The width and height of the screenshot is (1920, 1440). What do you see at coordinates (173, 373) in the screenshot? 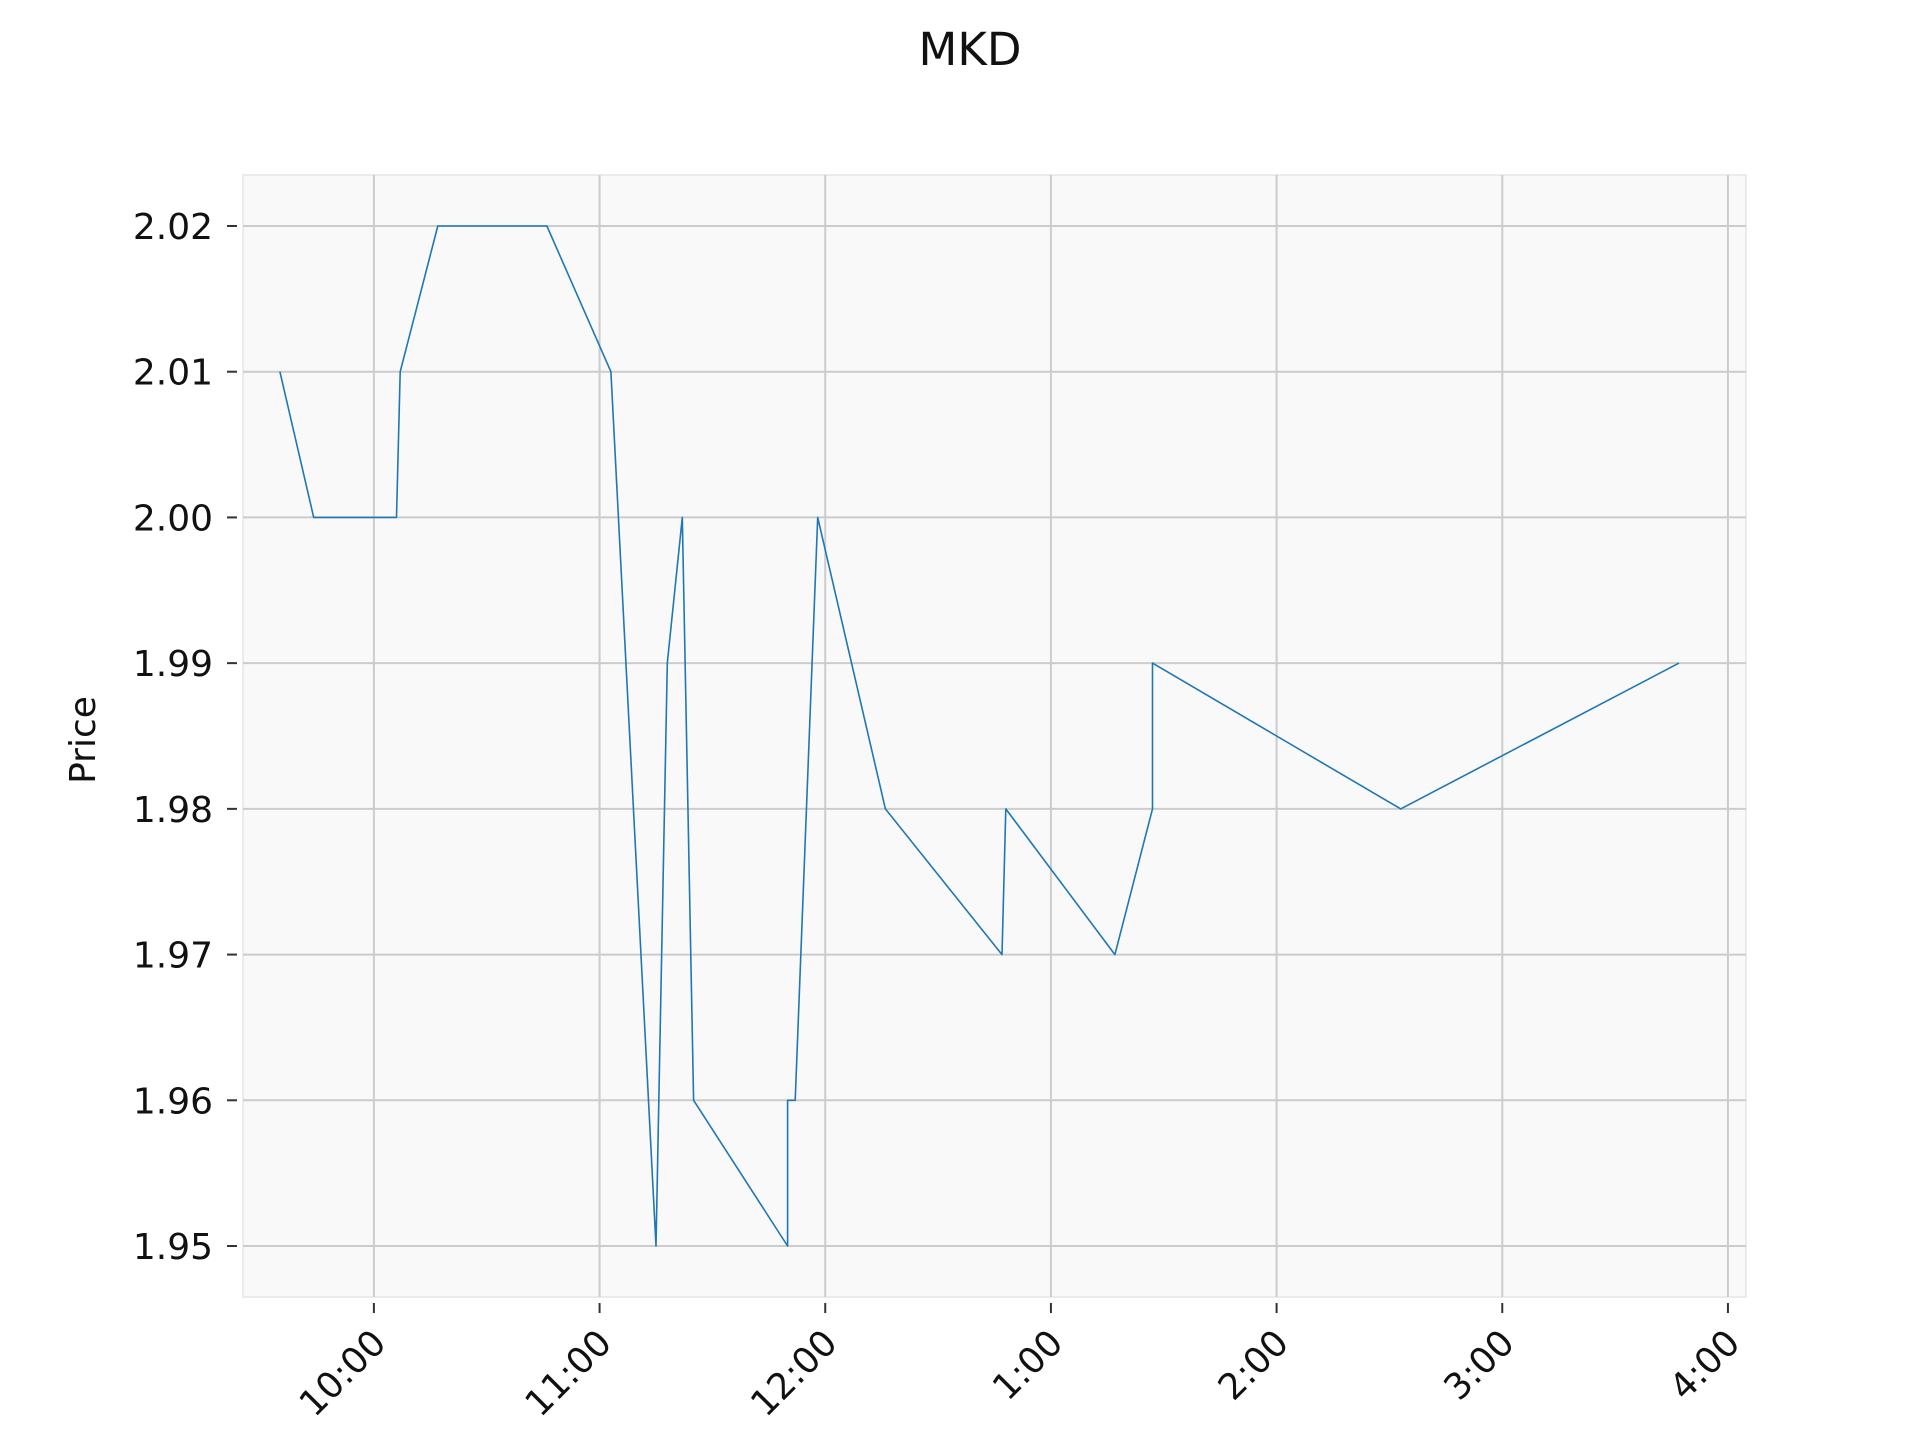
I see `y-tick-label: 2.01` at bounding box center [173, 373].